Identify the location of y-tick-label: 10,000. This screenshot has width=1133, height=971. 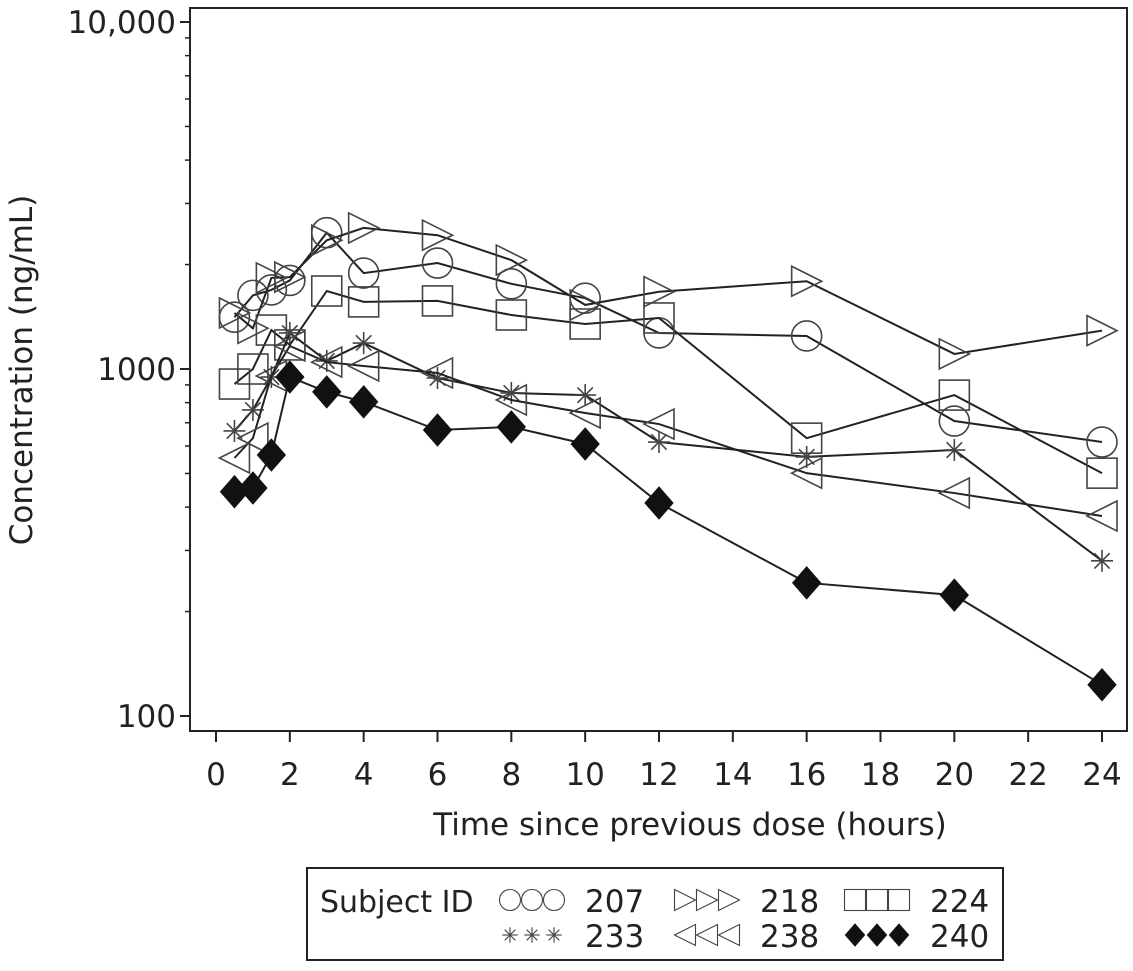
(122, 23).